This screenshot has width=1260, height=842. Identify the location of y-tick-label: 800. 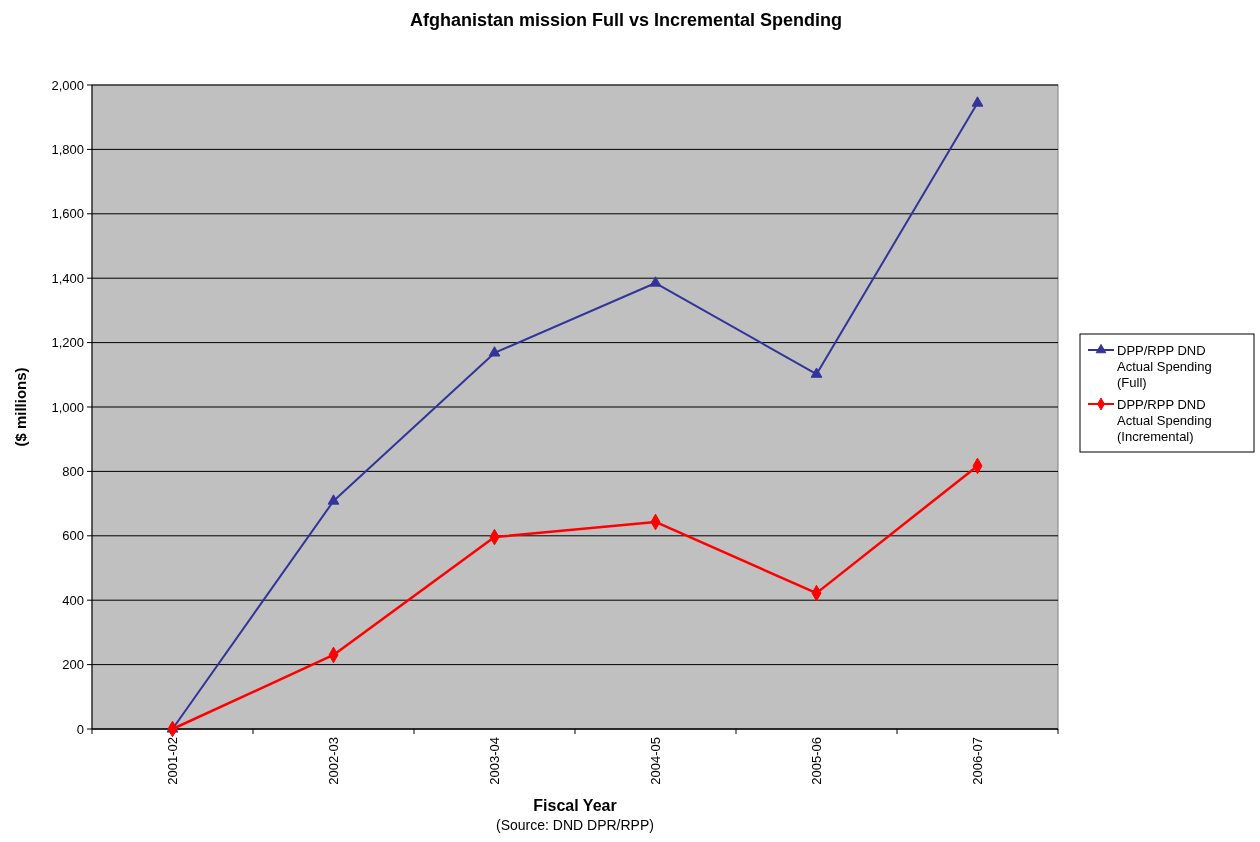
(73, 471).